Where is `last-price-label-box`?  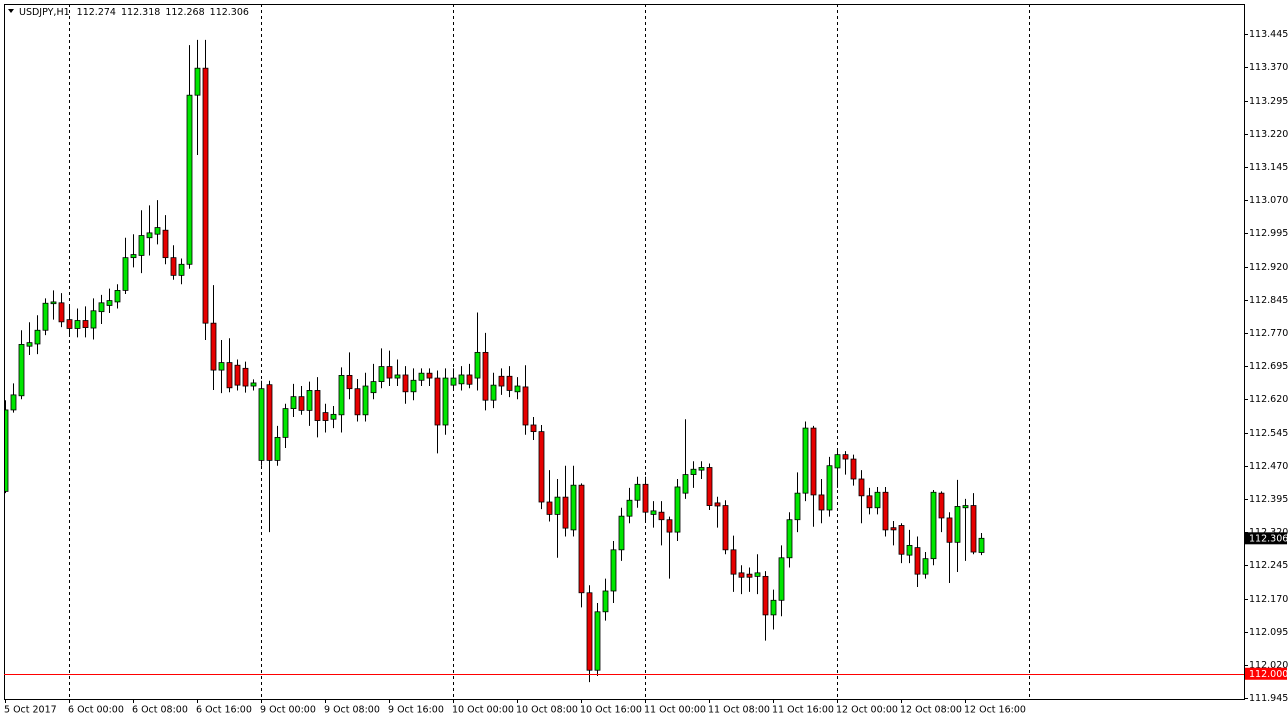
last-price-label-box is located at coordinates (1266, 538).